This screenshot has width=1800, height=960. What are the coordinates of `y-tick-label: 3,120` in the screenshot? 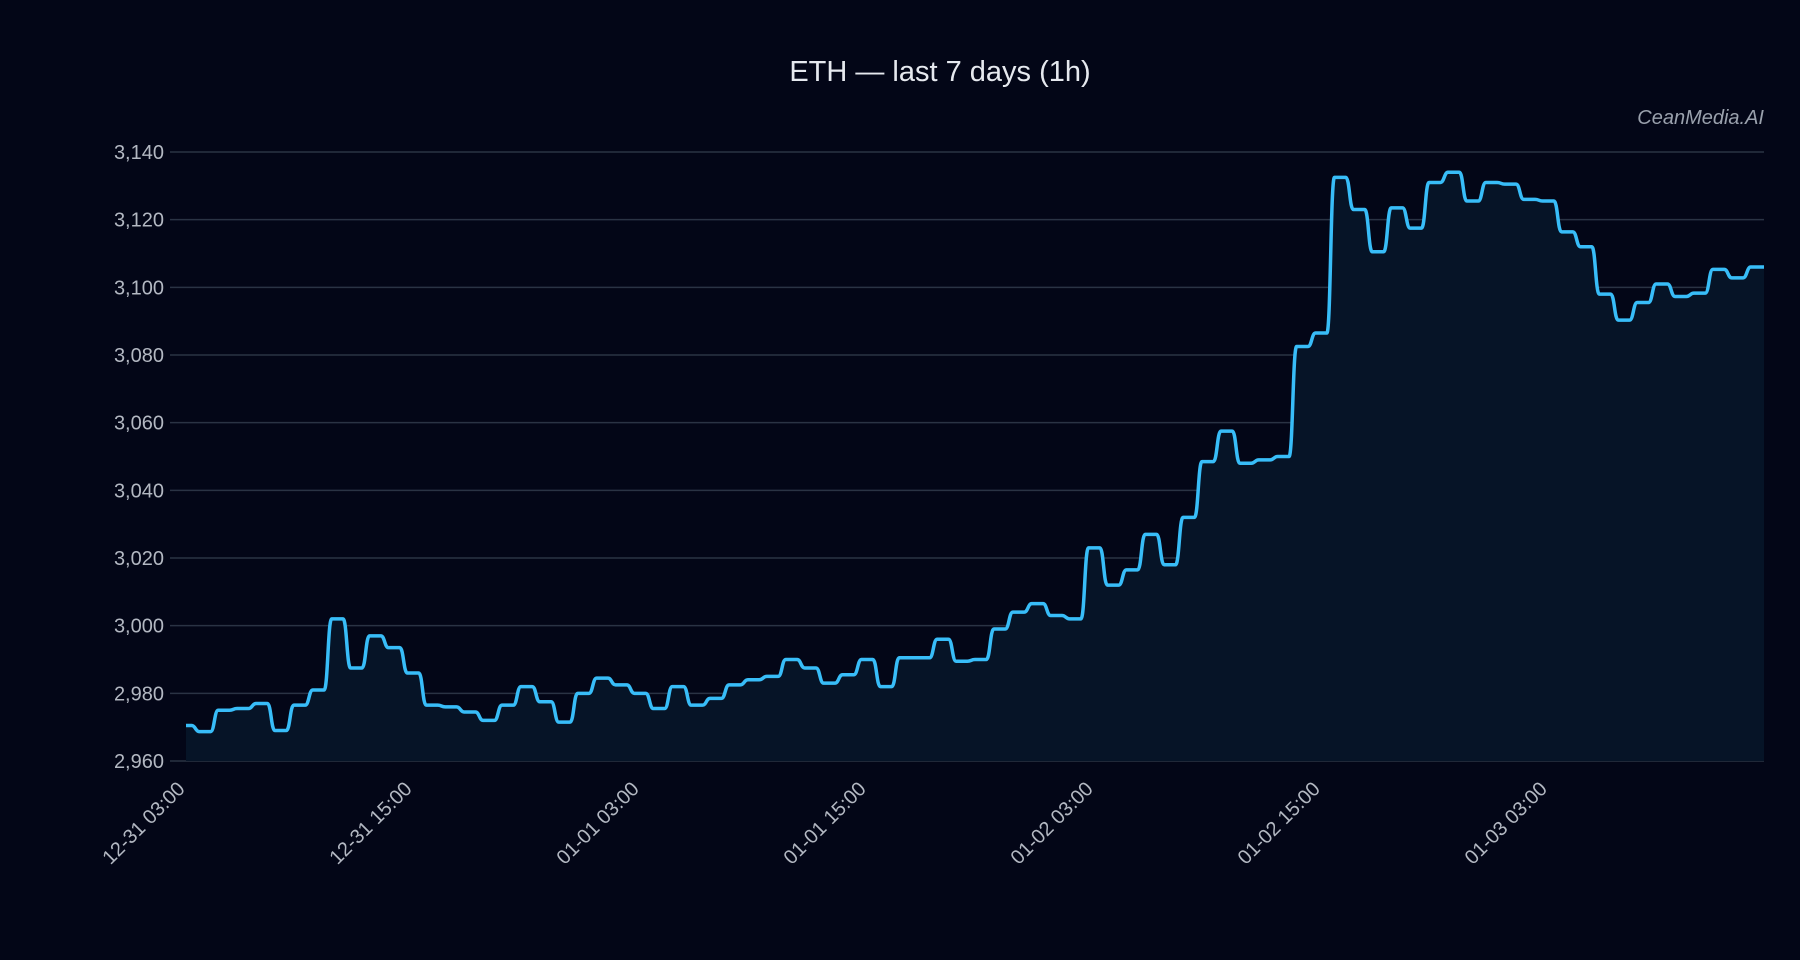 It's located at (139, 221).